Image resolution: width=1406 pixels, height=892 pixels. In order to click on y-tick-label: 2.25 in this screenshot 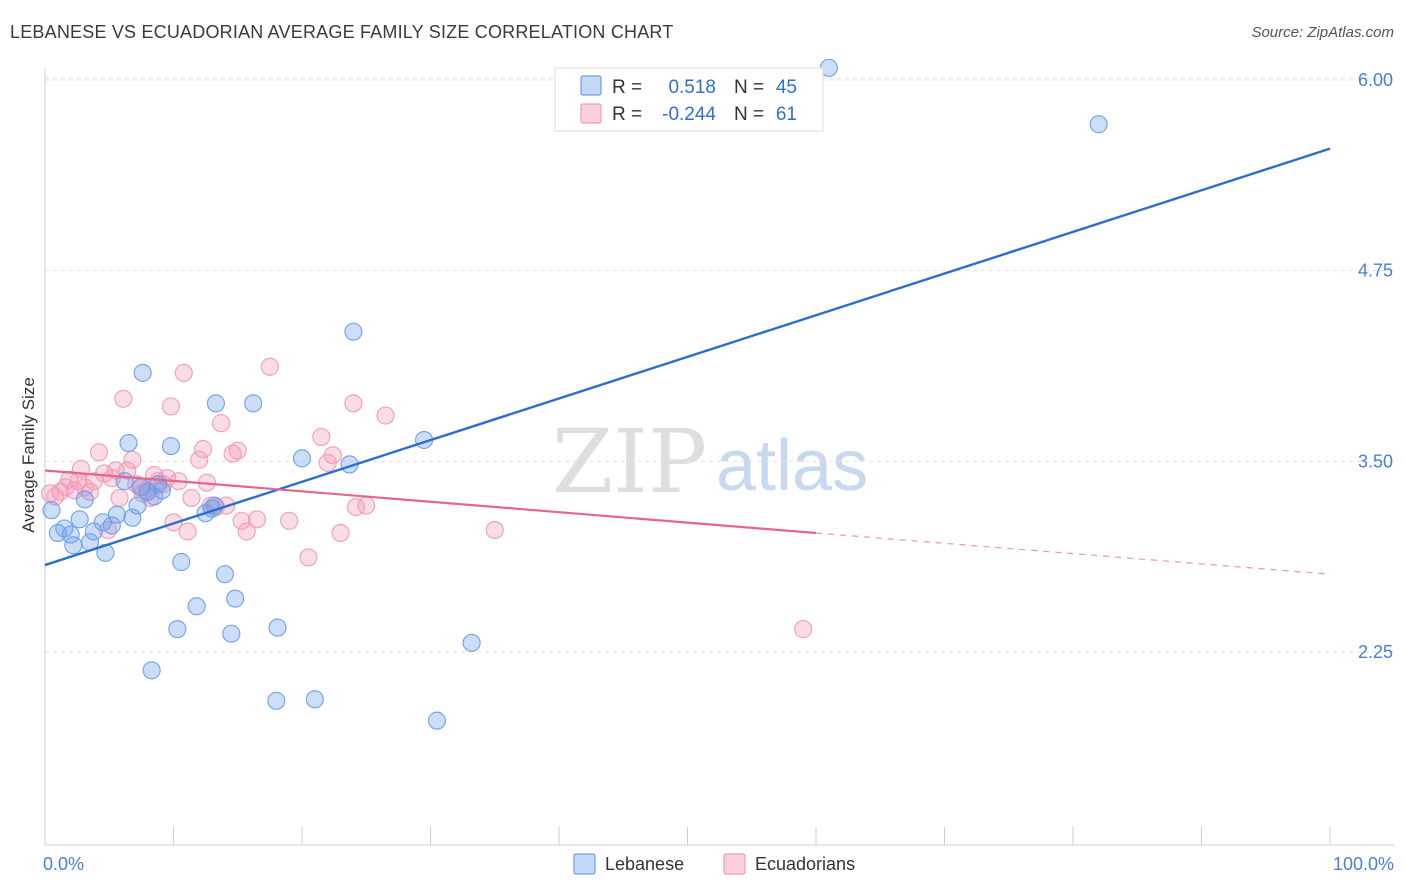, I will do `click(1375, 652)`.